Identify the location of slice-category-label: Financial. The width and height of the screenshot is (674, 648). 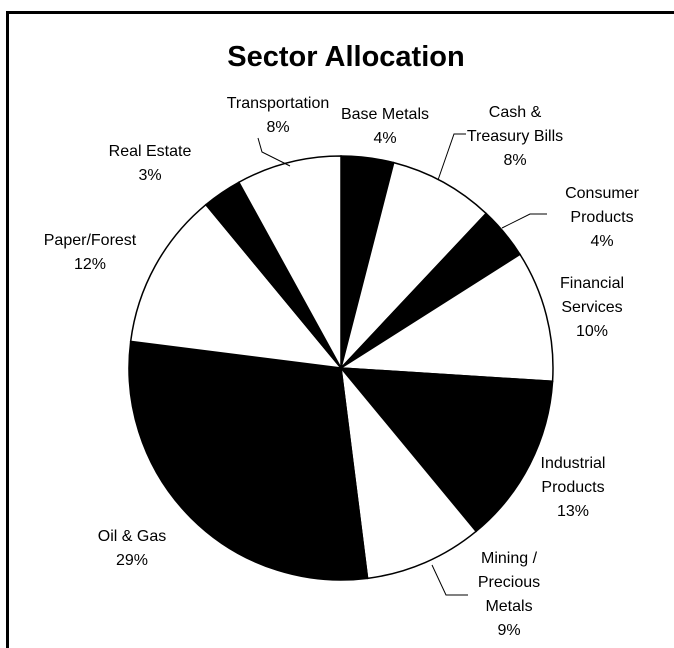
(592, 283).